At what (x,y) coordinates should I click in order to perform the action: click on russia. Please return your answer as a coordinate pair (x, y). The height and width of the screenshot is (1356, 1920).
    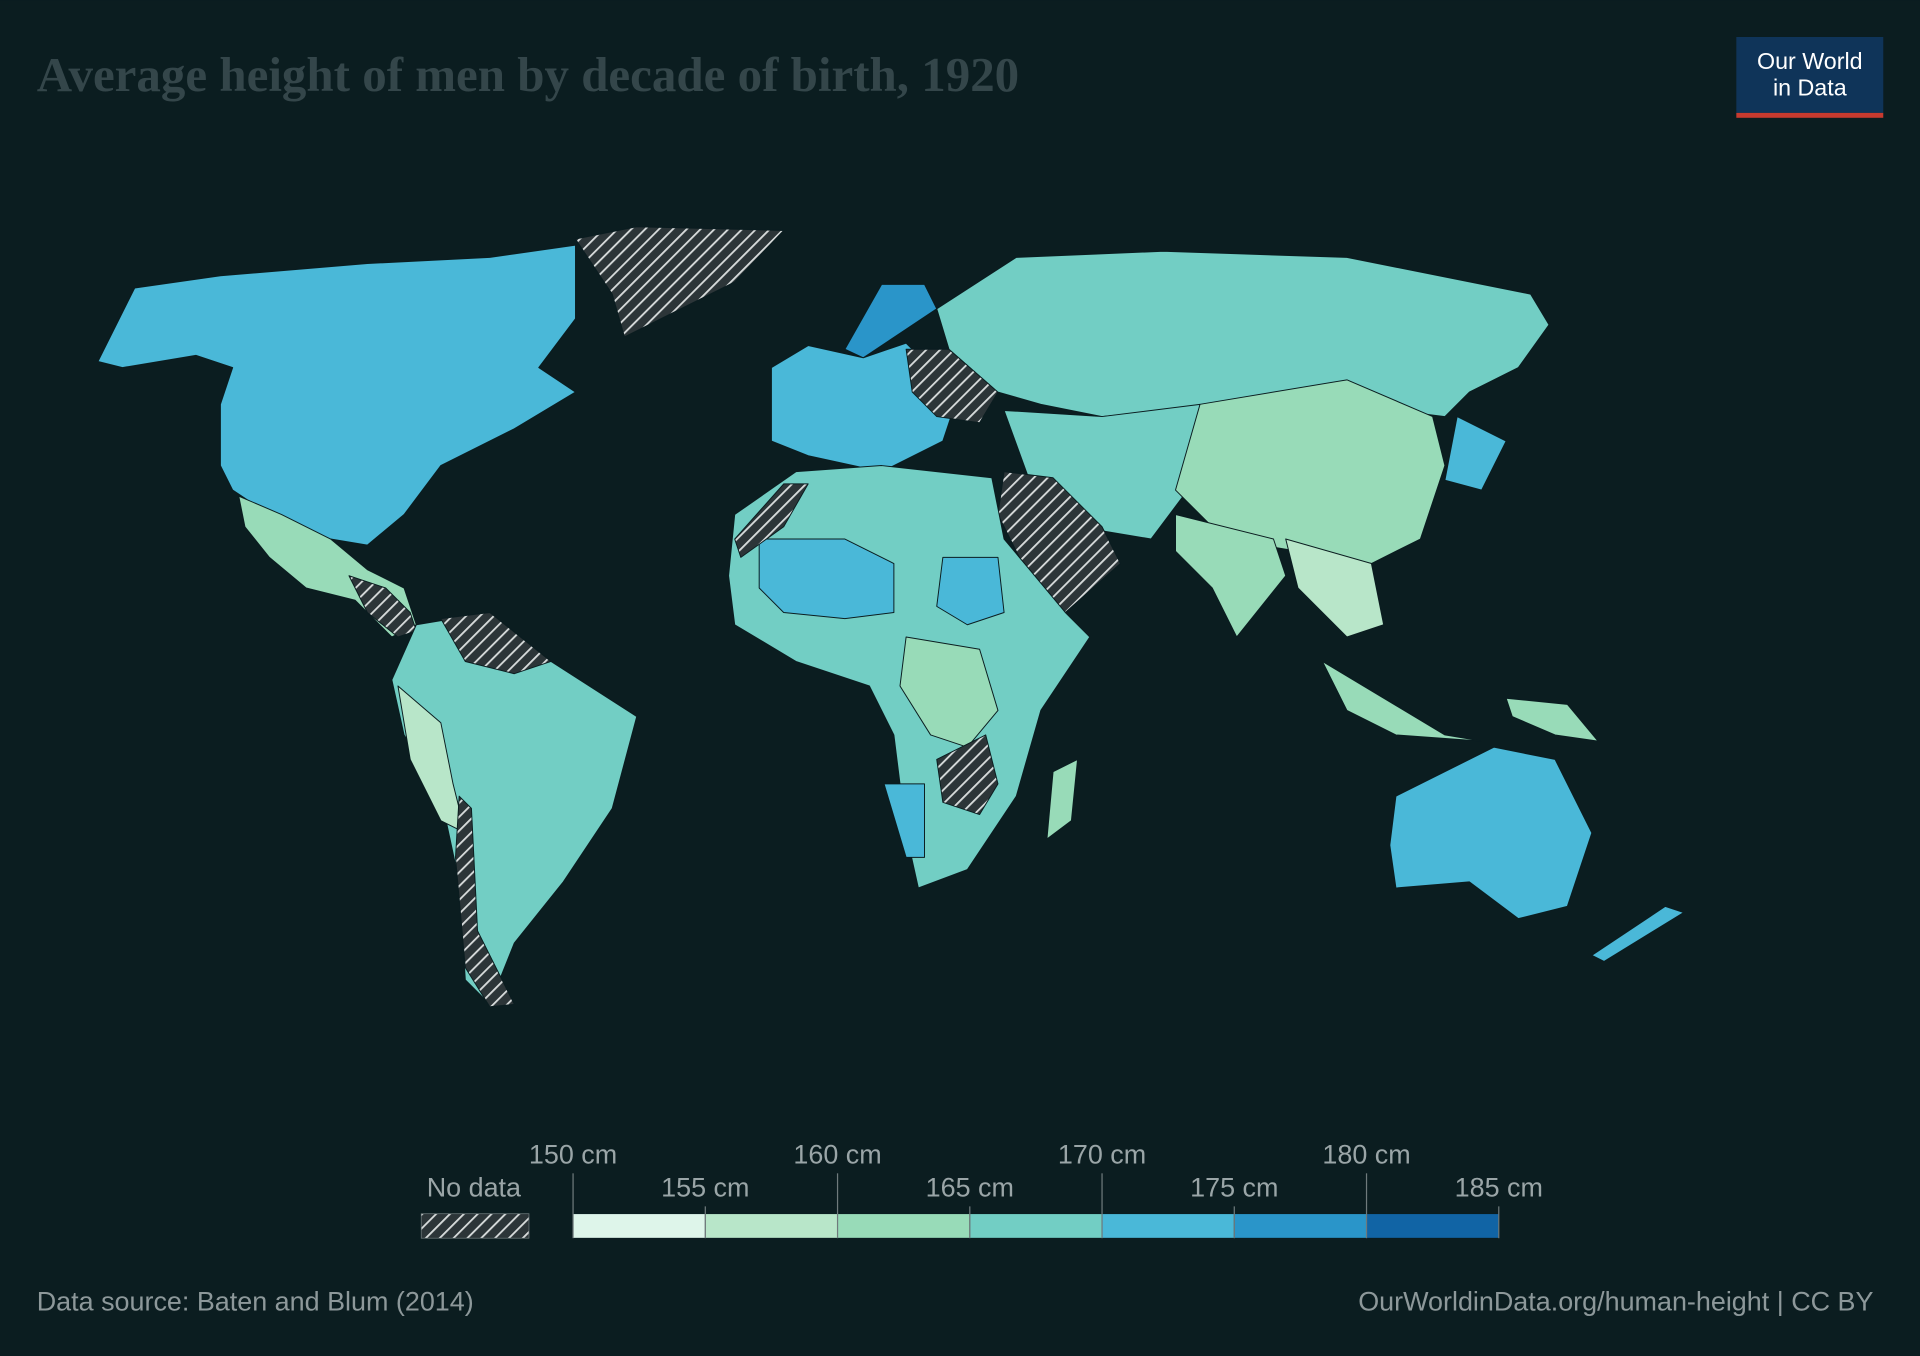
    Looking at the image, I should click on (1243, 334).